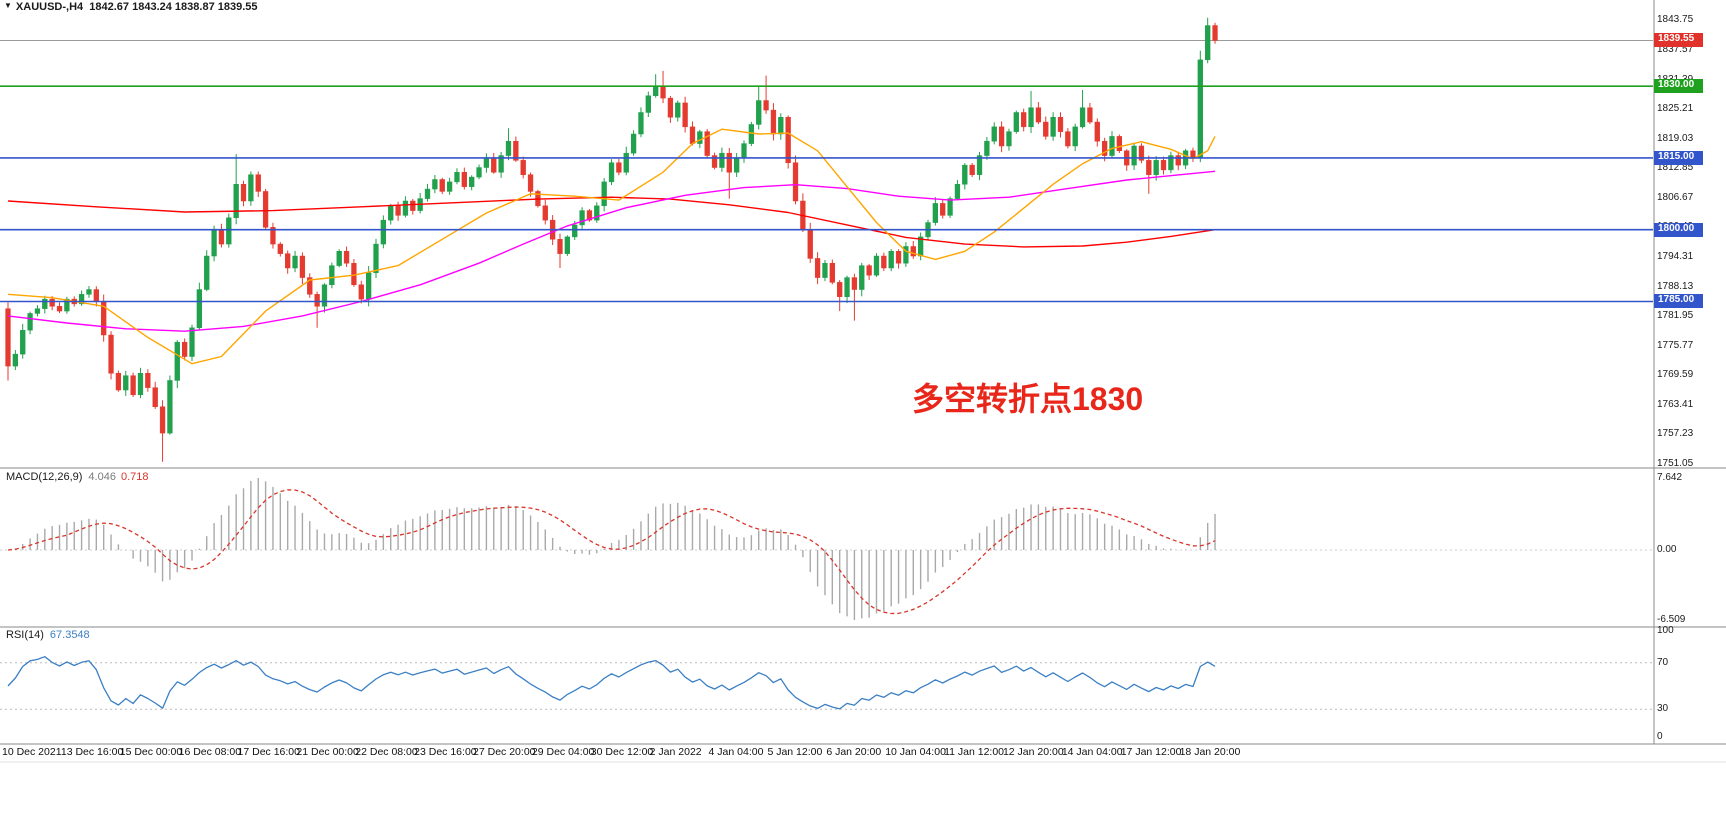 The height and width of the screenshot is (839, 1726). I want to click on slow-ma-red, so click(611, 222).